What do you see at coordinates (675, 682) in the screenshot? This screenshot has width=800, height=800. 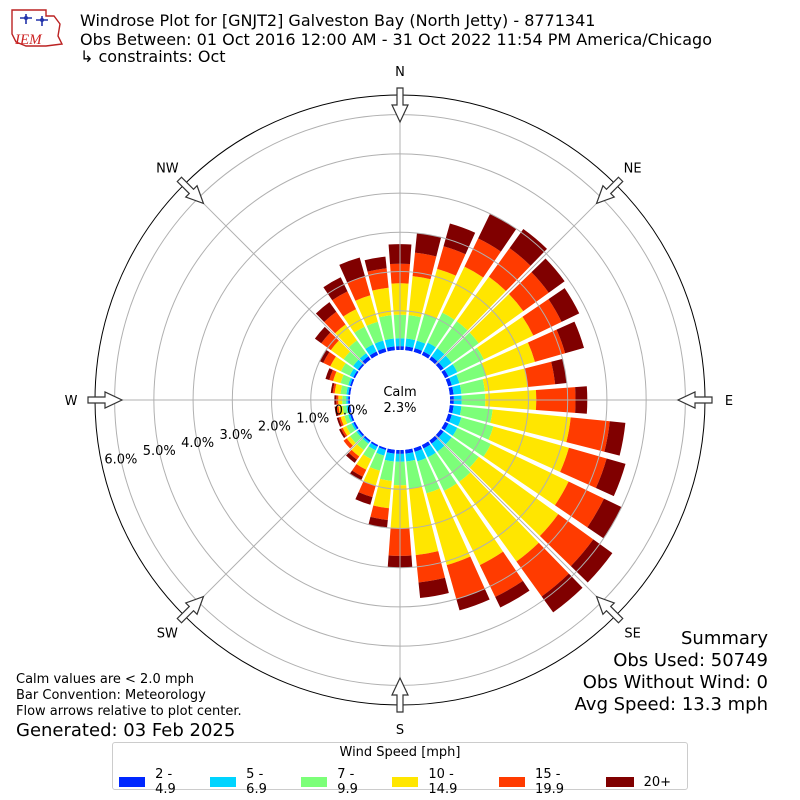 I see `summary-obs-without-wind: Obs Without Wind: 0` at bounding box center [675, 682].